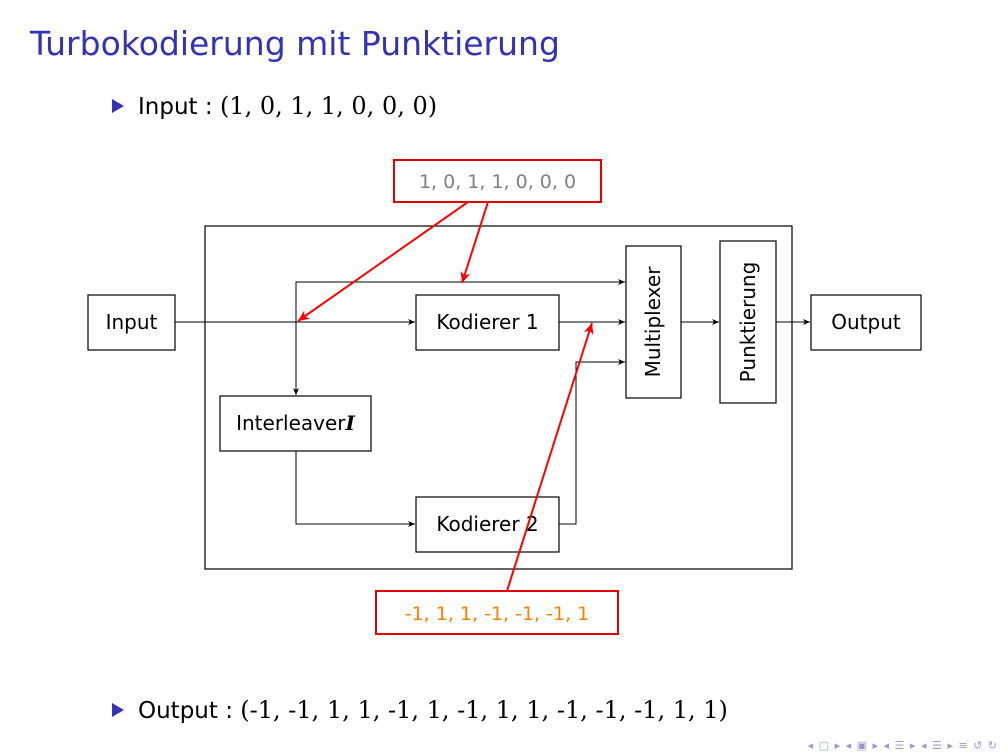 The height and width of the screenshot is (756, 1008). I want to click on line-interleaver-encoder2, so click(355, 489).